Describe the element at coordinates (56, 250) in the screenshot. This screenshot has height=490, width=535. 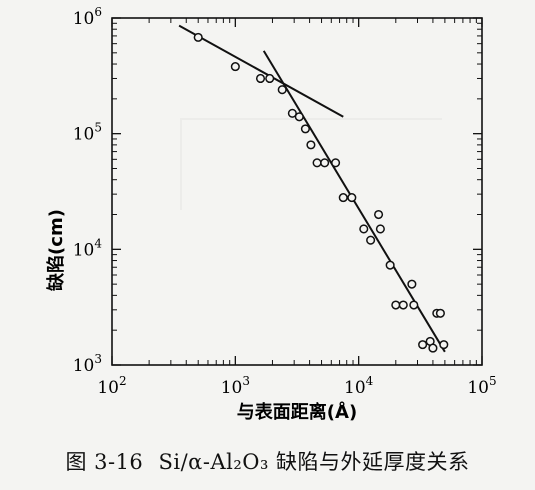
I see `y-axis-label: 缺陷(cm)` at that location.